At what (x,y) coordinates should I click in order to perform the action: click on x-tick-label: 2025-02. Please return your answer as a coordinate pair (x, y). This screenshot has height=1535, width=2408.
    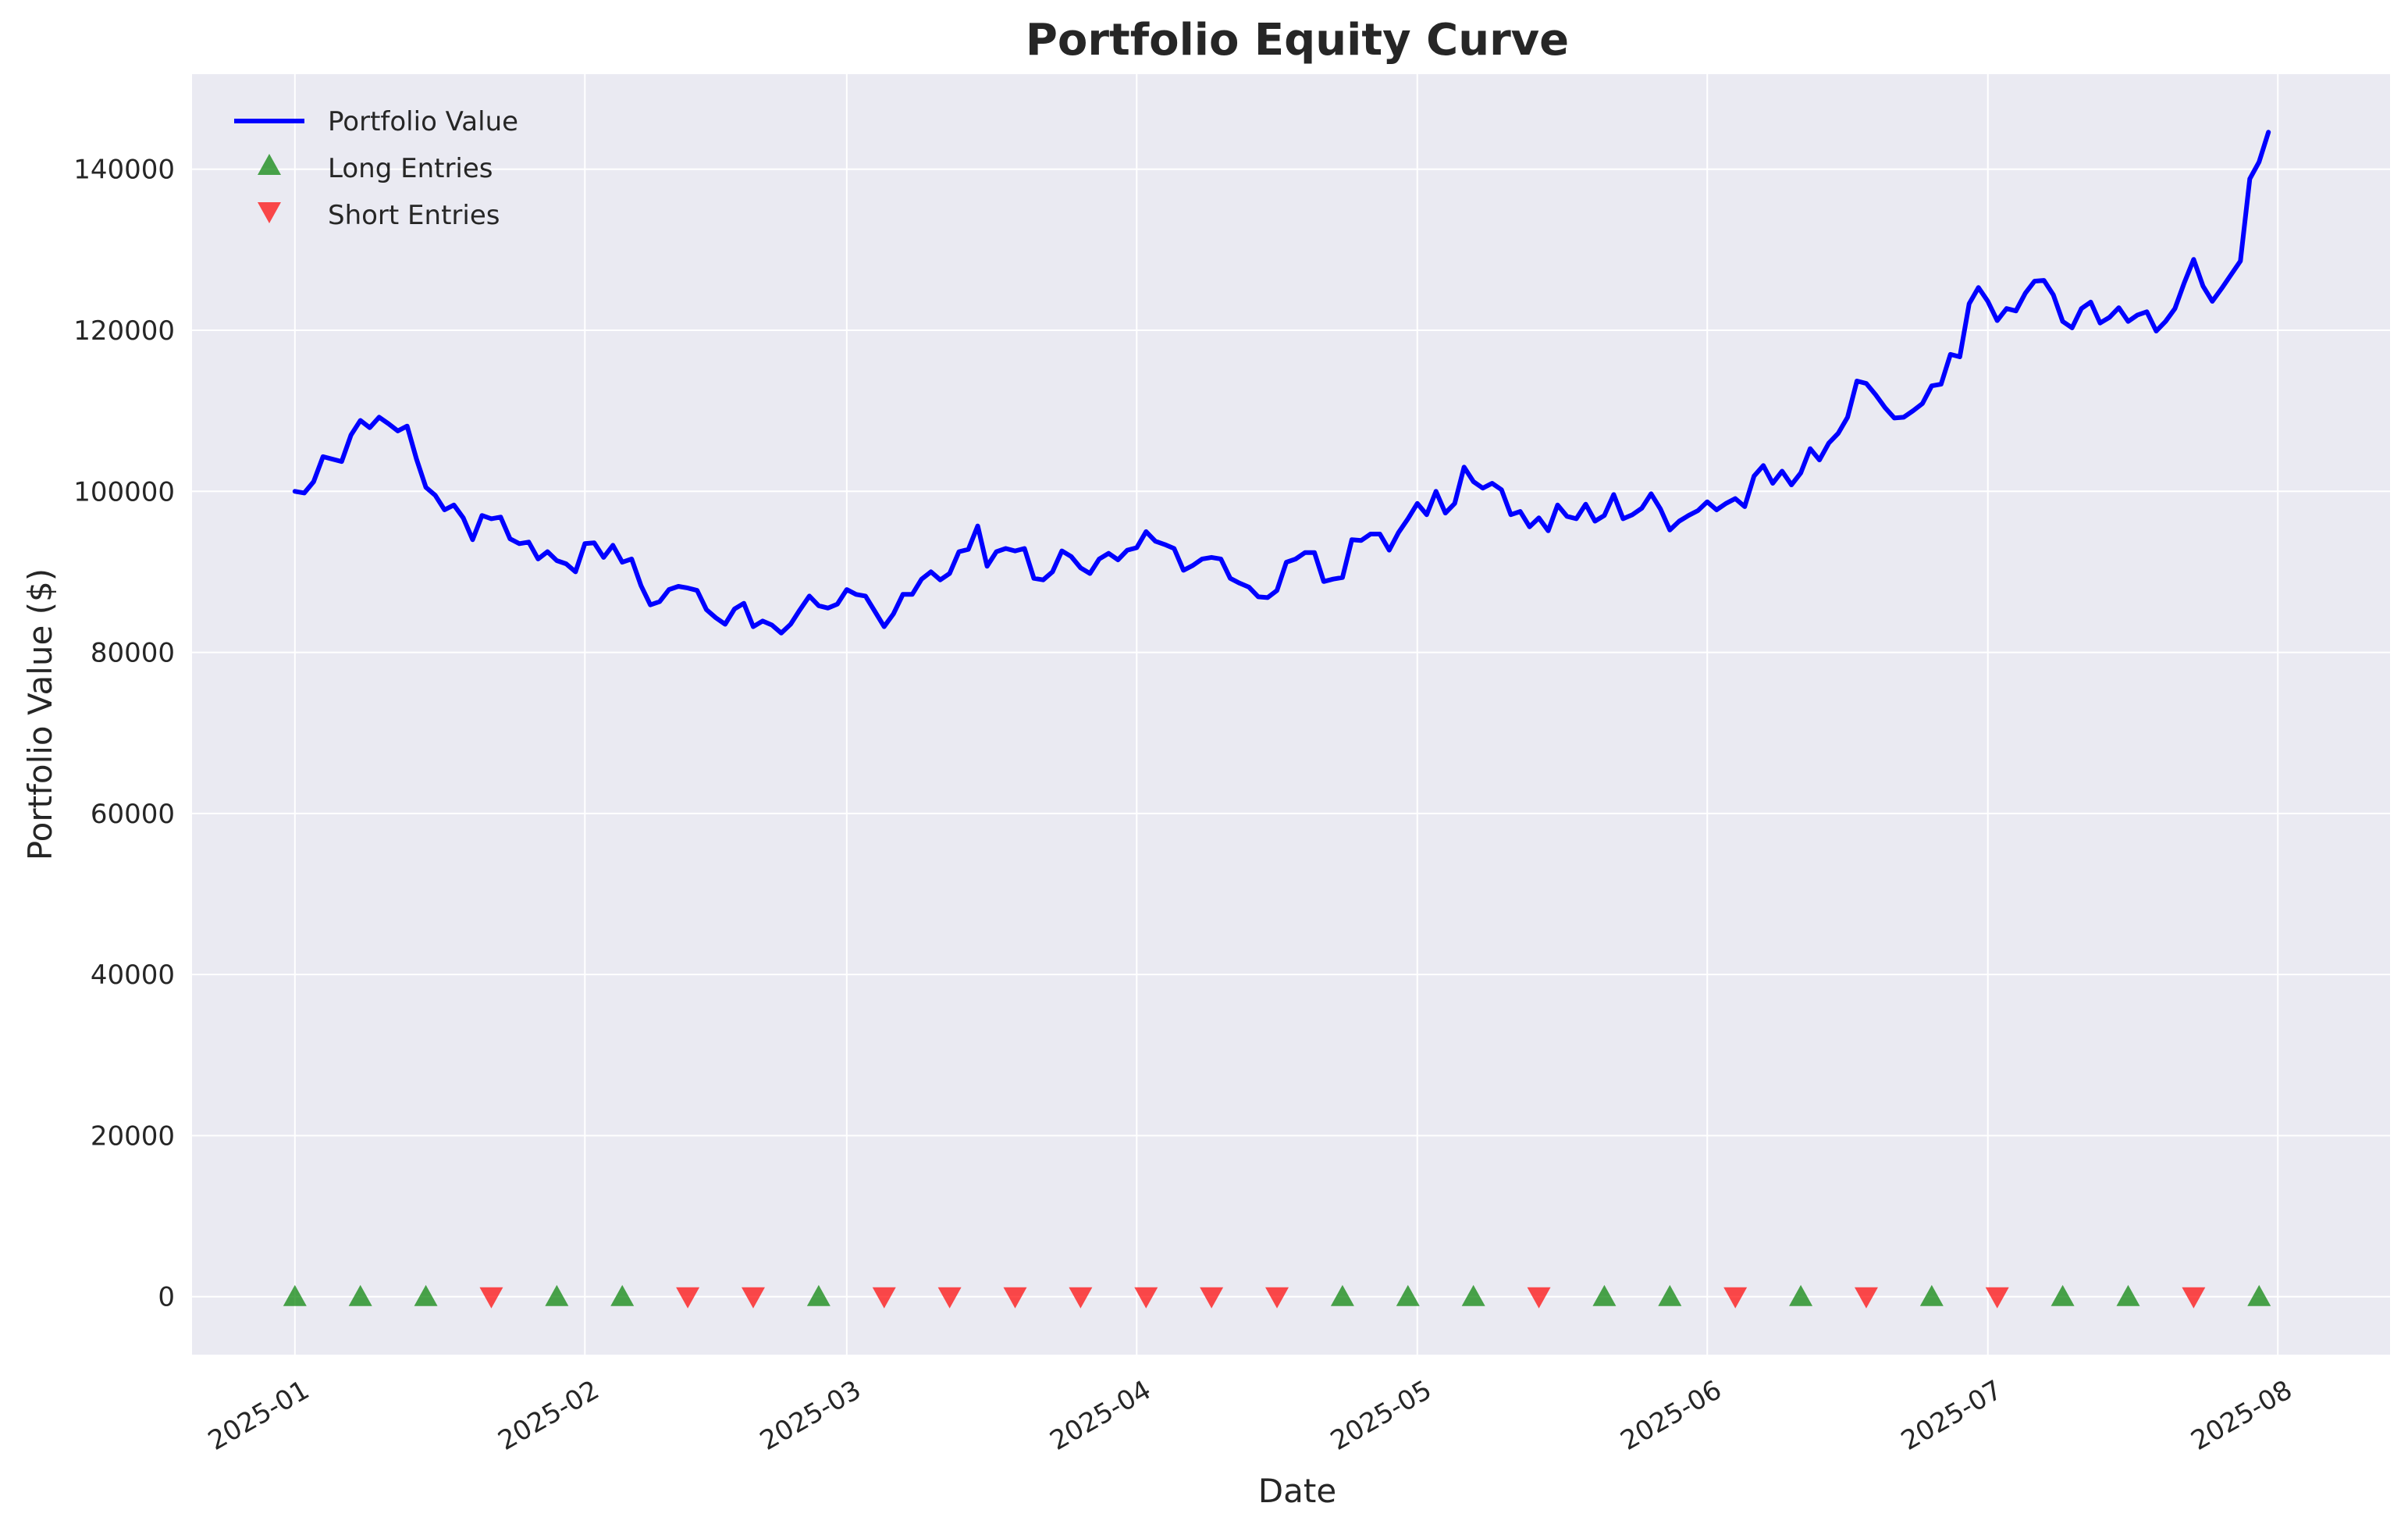
    Looking at the image, I should click on (549, 1415).